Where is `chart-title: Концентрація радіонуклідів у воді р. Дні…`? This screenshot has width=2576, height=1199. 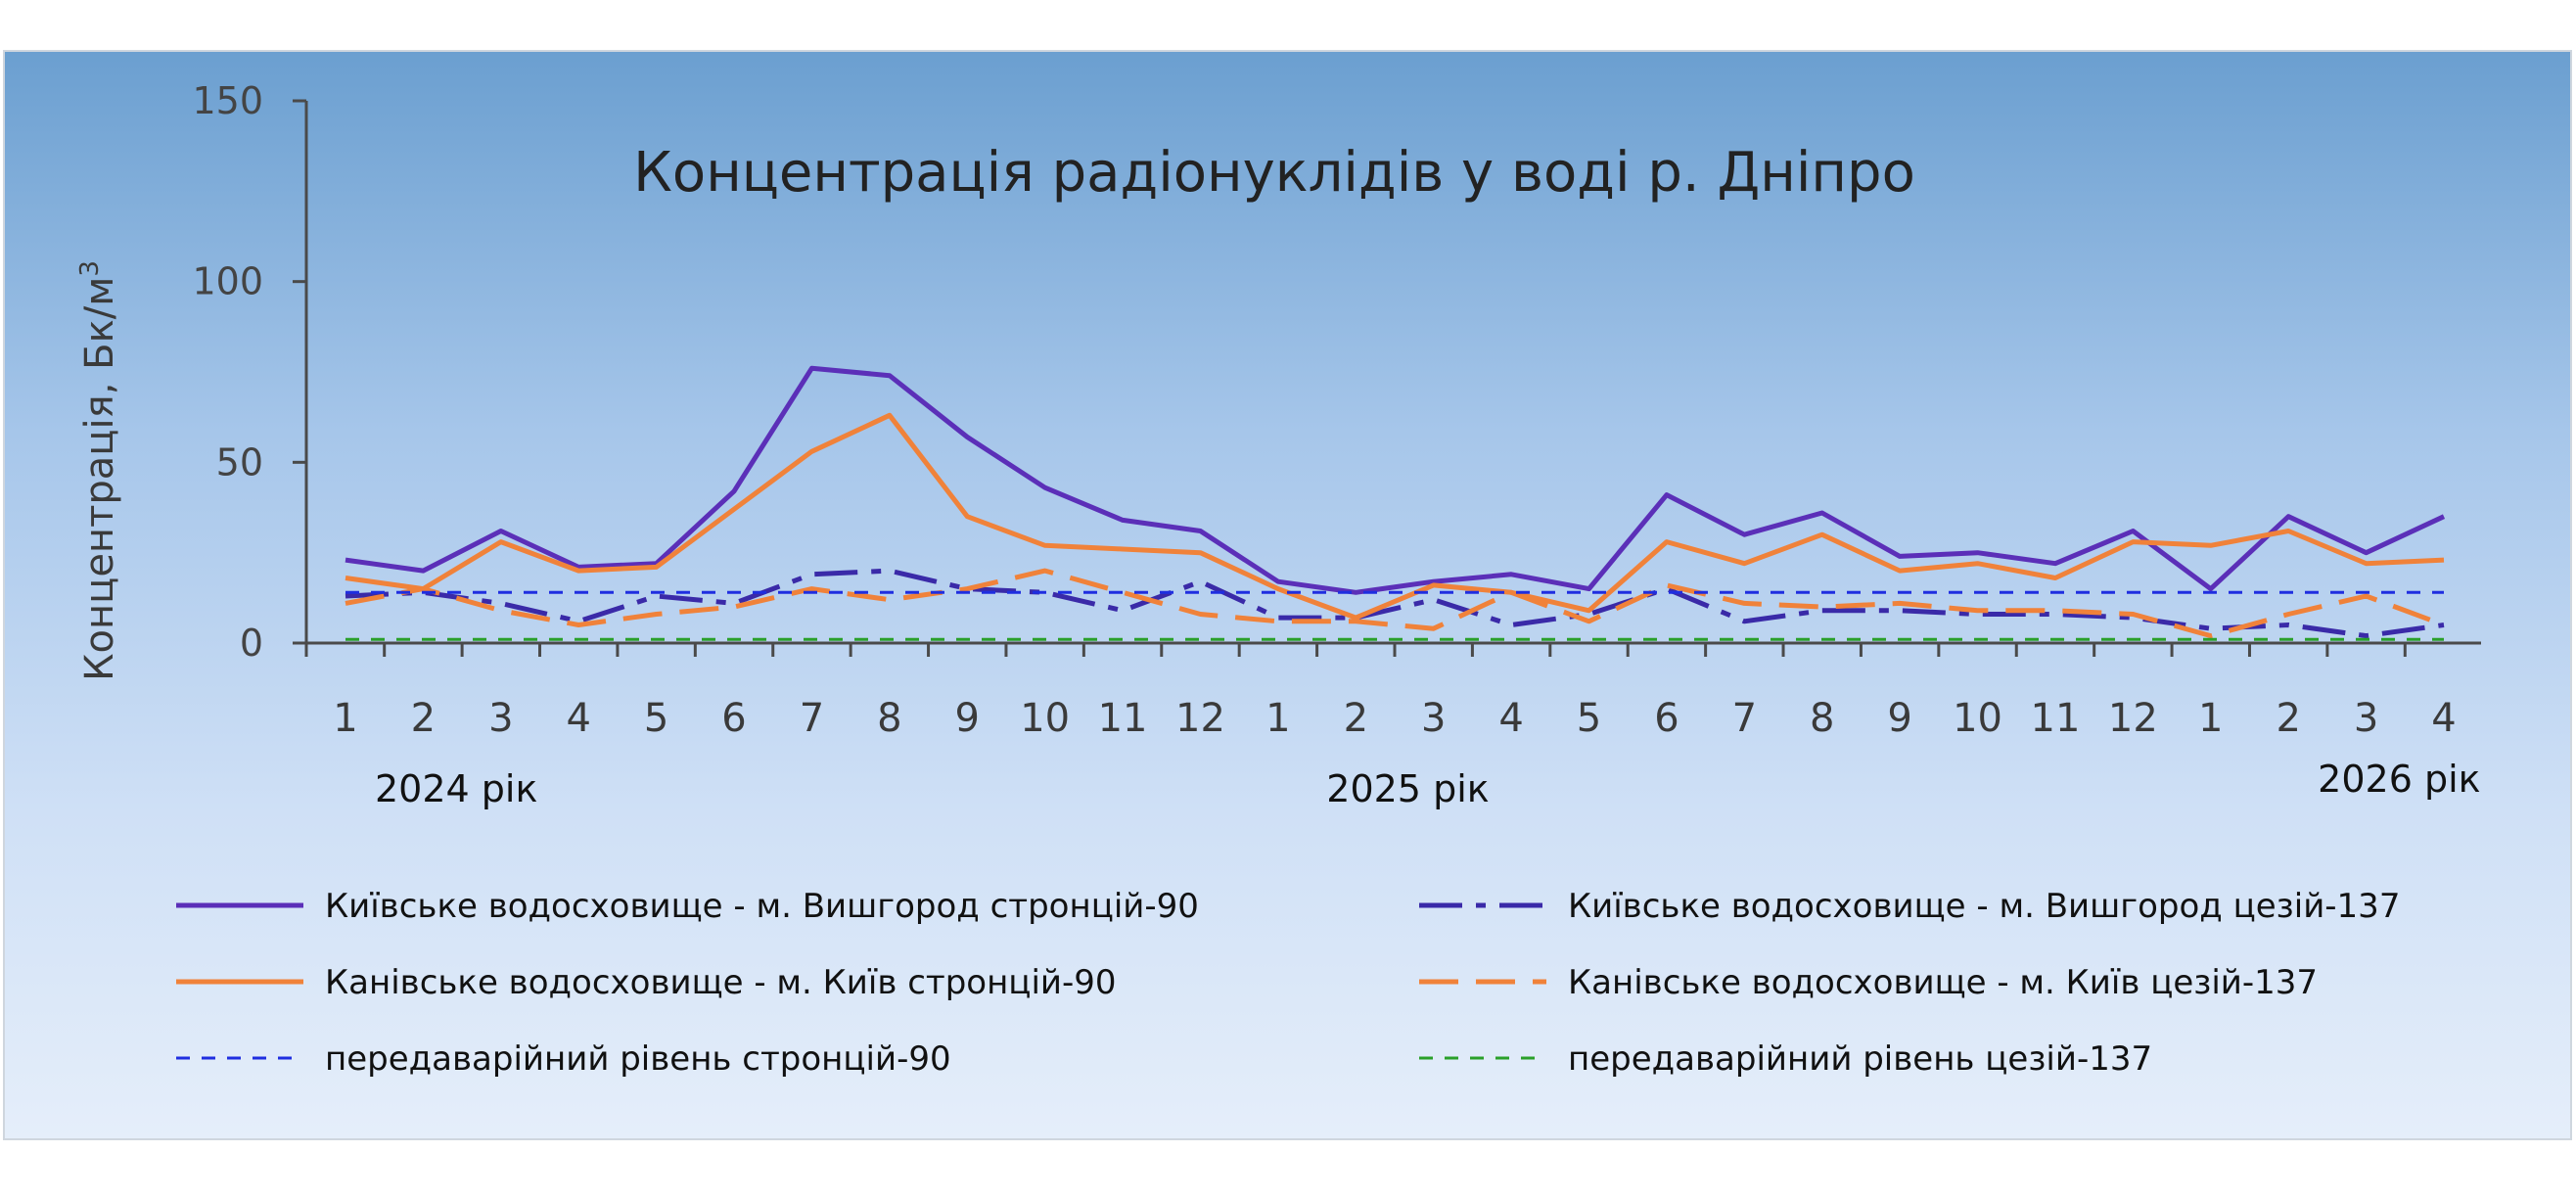 chart-title: Концентрація радіонуклідів у воді р. Дні… is located at coordinates (1274, 173).